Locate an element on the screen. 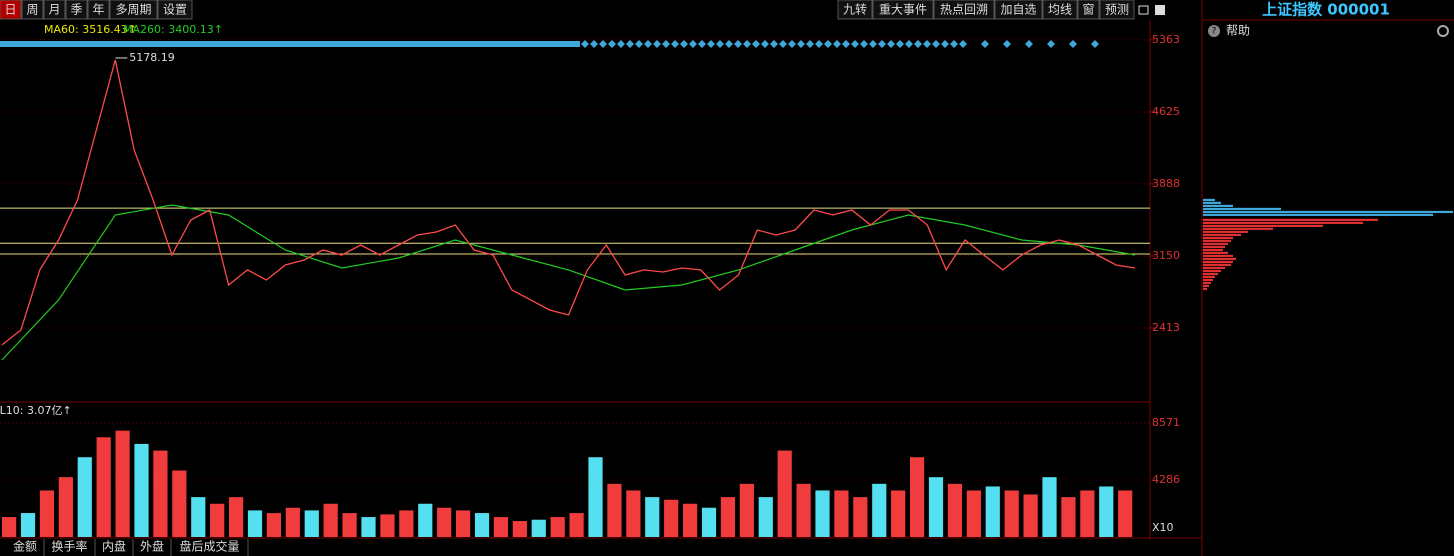 The image size is (1454, 556). toolbar-button: 重大事件 is located at coordinates (903, 10).